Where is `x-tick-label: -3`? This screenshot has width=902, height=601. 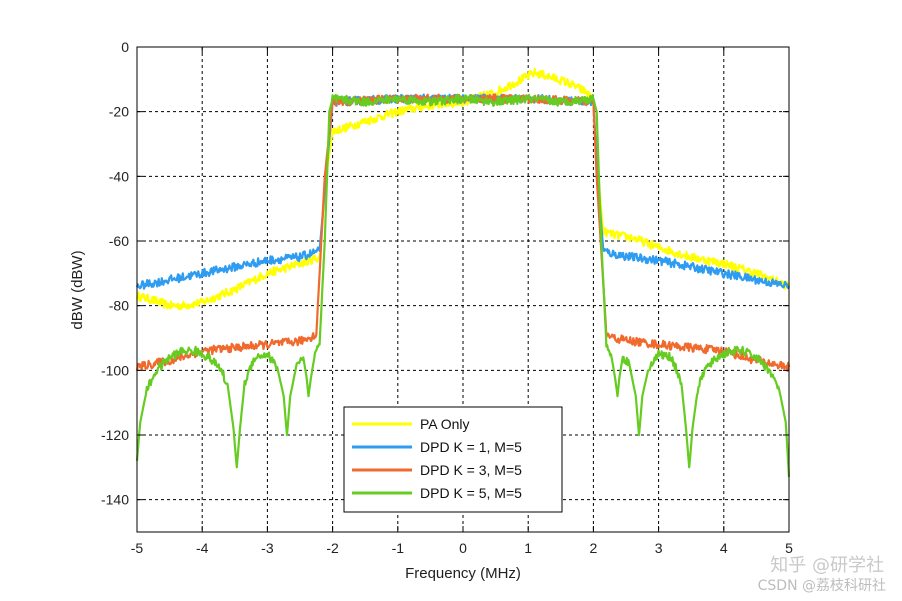 x-tick-label: -3 is located at coordinates (267, 548).